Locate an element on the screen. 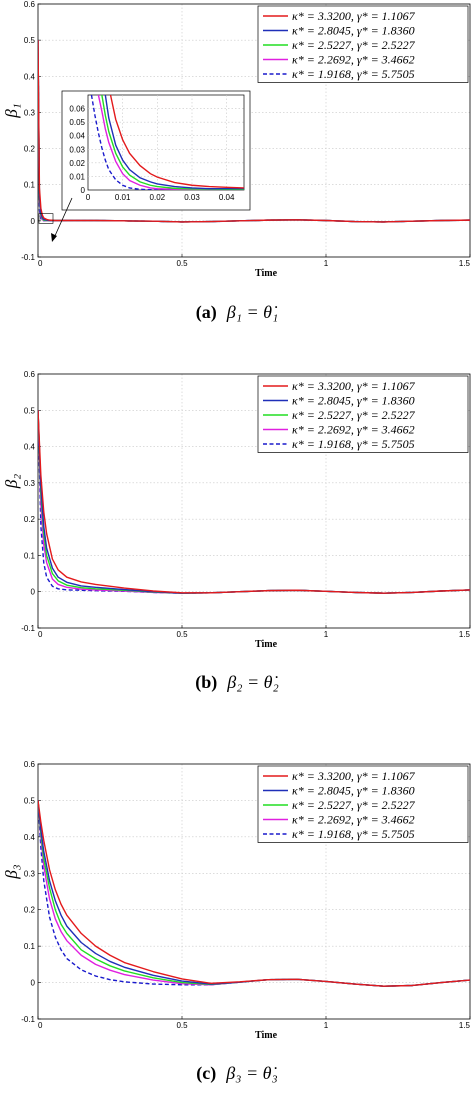  inset-x-tick-label: 0.02 is located at coordinates (158, 197).